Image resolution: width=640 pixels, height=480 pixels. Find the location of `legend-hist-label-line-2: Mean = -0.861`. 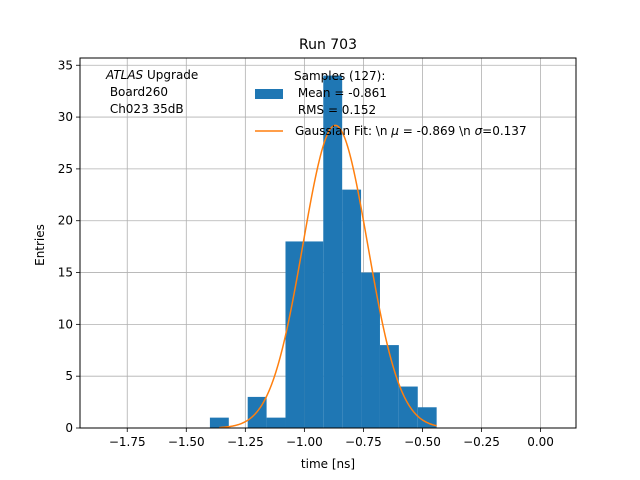

legend-hist-label-line-2: Mean = -0.861 is located at coordinates (340, 93).